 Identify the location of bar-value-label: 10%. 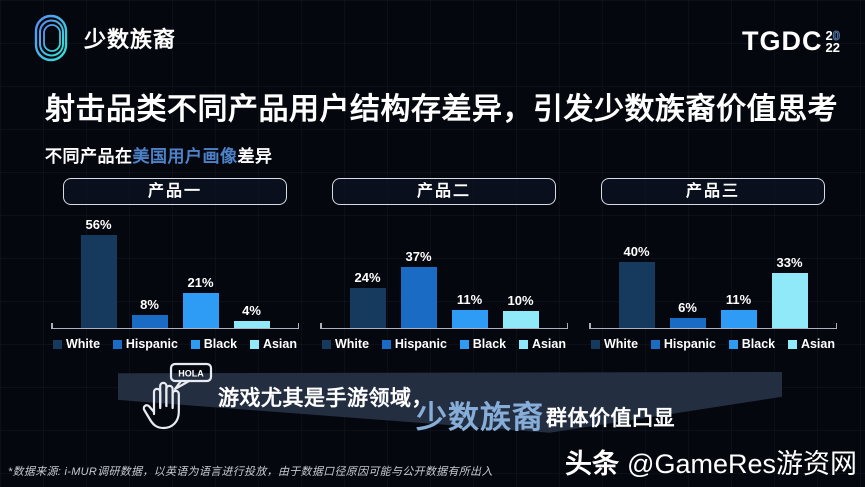
(520, 300).